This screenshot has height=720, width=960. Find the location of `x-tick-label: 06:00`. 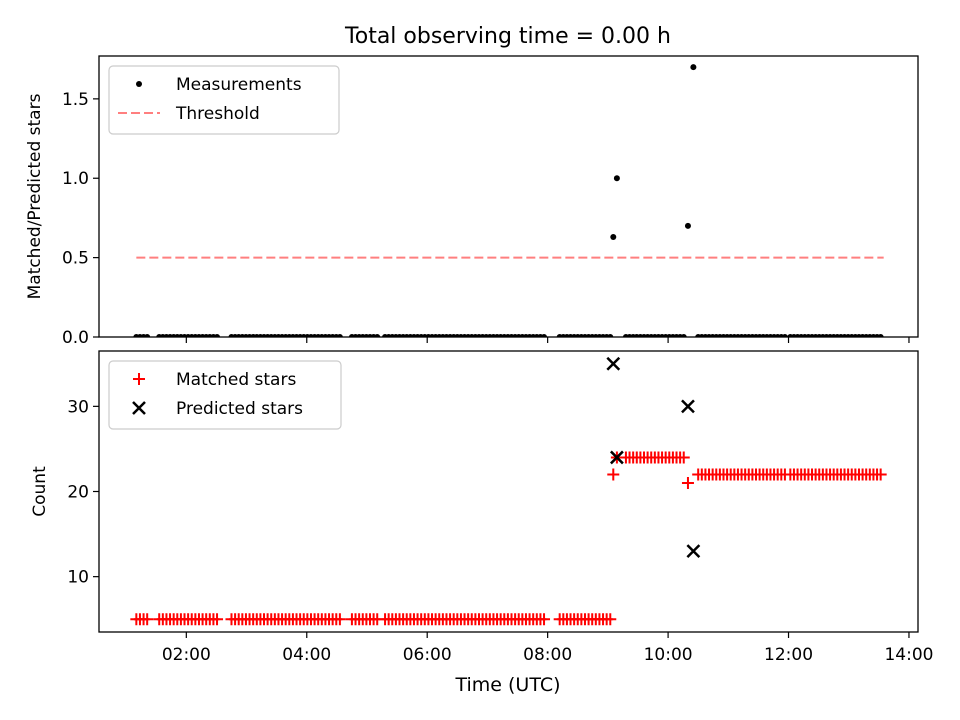

x-tick-label: 06:00 is located at coordinates (427, 655).